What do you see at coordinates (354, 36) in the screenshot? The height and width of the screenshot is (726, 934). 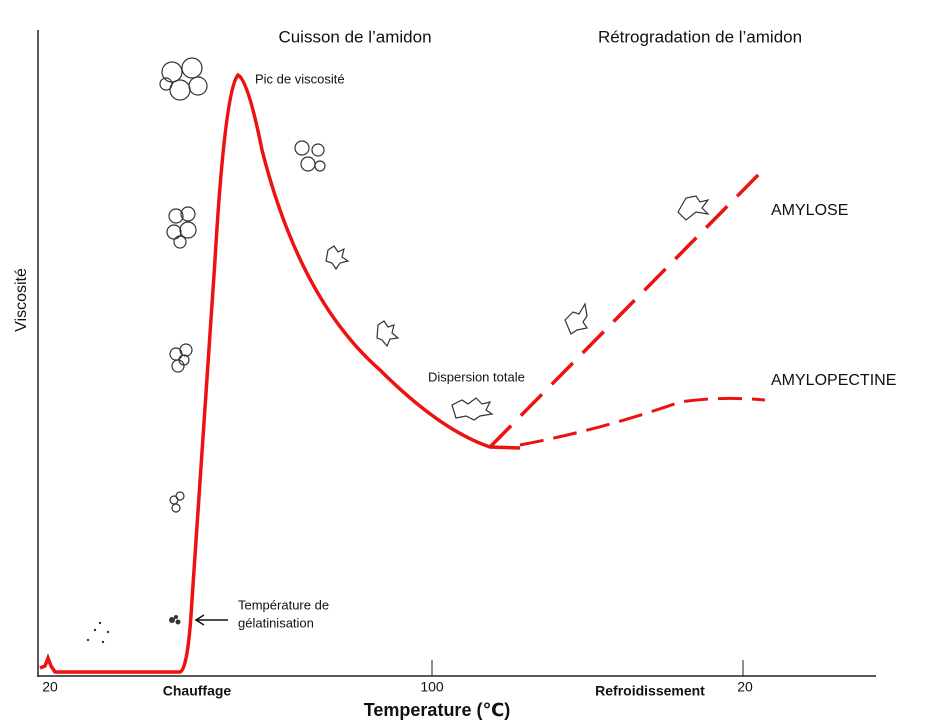 I see `section-title: Cuisson de l’amidon` at bounding box center [354, 36].